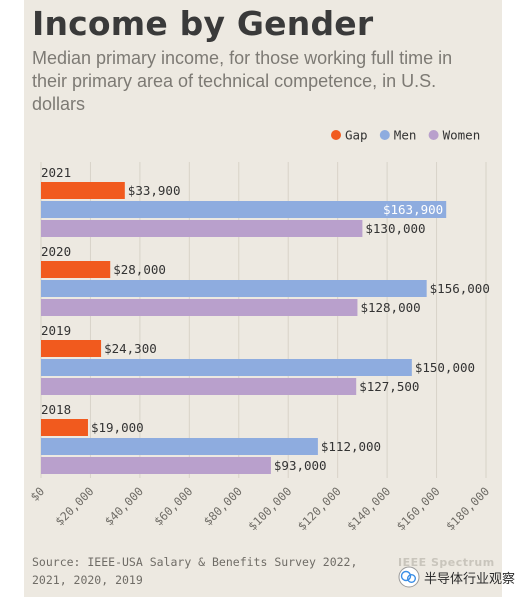 This screenshot has width=526, height=597. Describe the element at coordinates (351, 446) in the screenshot. I see `data-label-men-2018: $112,000` at that location.